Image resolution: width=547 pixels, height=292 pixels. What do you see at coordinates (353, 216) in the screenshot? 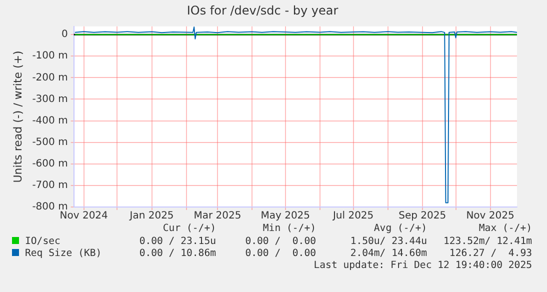
I see `x-tick-label: Jul 2025` at bounding box center [353, 216].